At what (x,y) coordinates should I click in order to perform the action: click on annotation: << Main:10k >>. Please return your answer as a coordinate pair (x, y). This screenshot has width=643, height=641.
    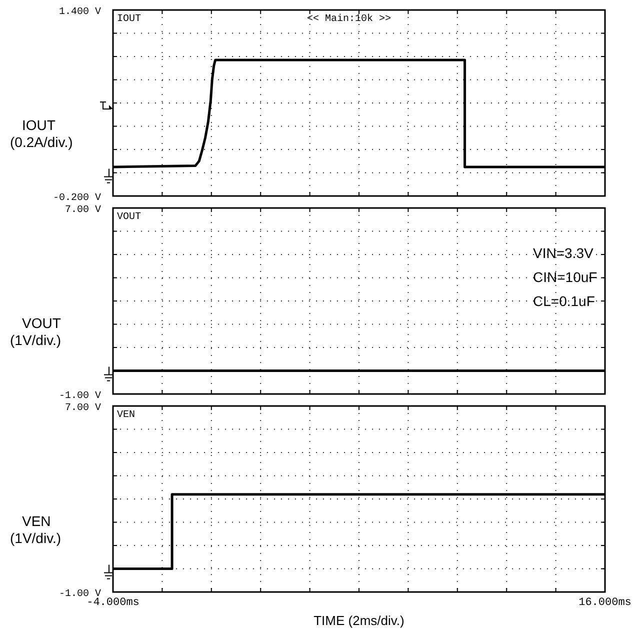
    Looking at the image, I should click on (349, 19).